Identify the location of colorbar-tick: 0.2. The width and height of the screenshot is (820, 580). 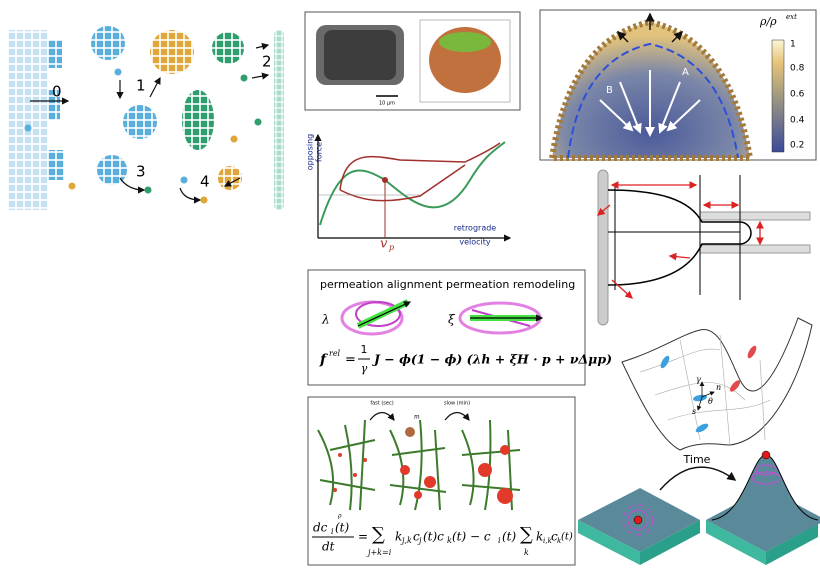
(797, 146).